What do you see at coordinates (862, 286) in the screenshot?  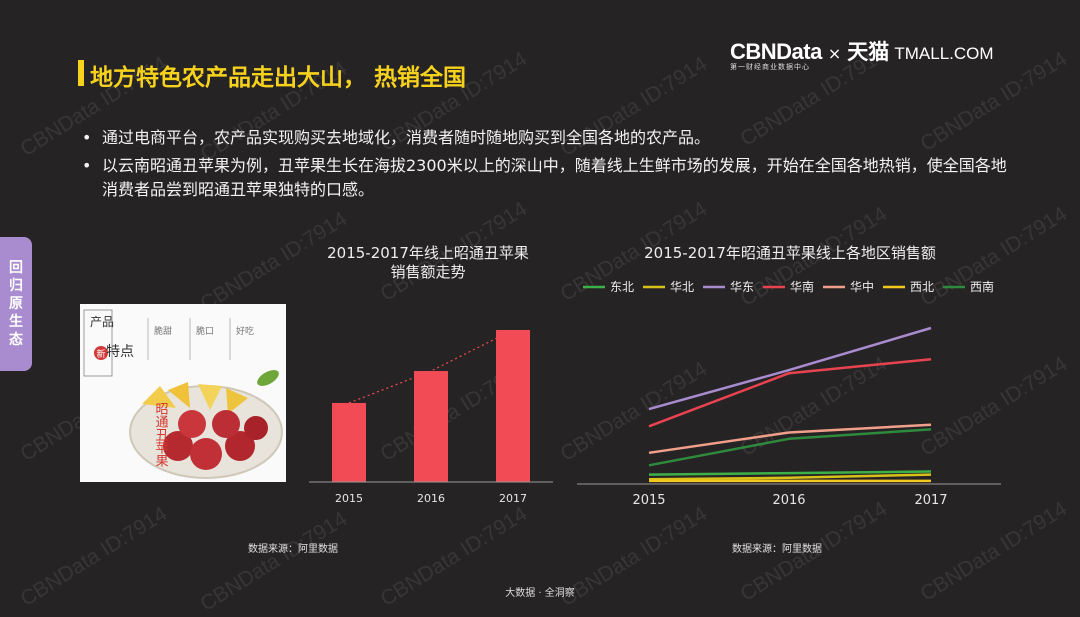 I see `legend-label: 华中` at bounding box center [862, 286].